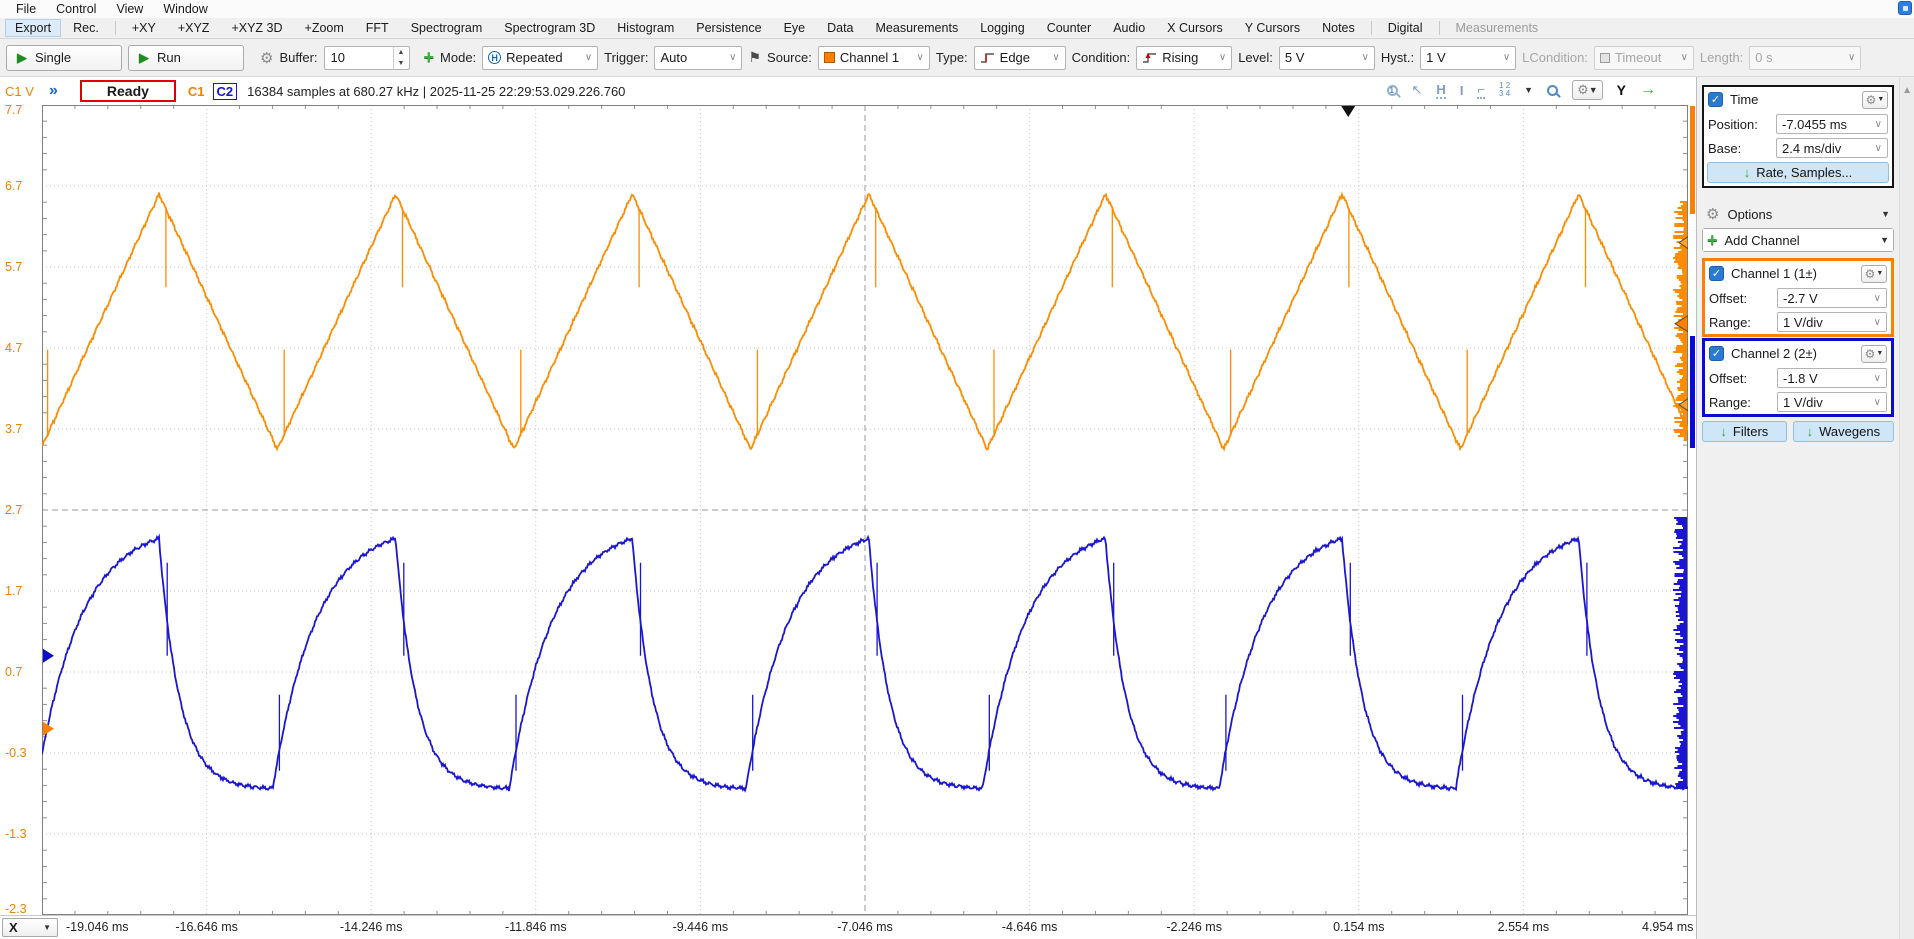 The image size is (1914, 939). I want to click on x-tick-label: 0.154 ms, so click(1359, 927).